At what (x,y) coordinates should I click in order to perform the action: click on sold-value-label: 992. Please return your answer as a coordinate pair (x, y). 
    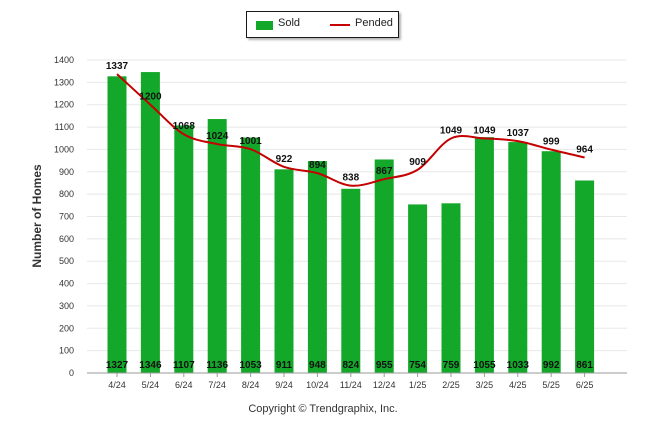
    Looking at the image, I should click on (551, 365).